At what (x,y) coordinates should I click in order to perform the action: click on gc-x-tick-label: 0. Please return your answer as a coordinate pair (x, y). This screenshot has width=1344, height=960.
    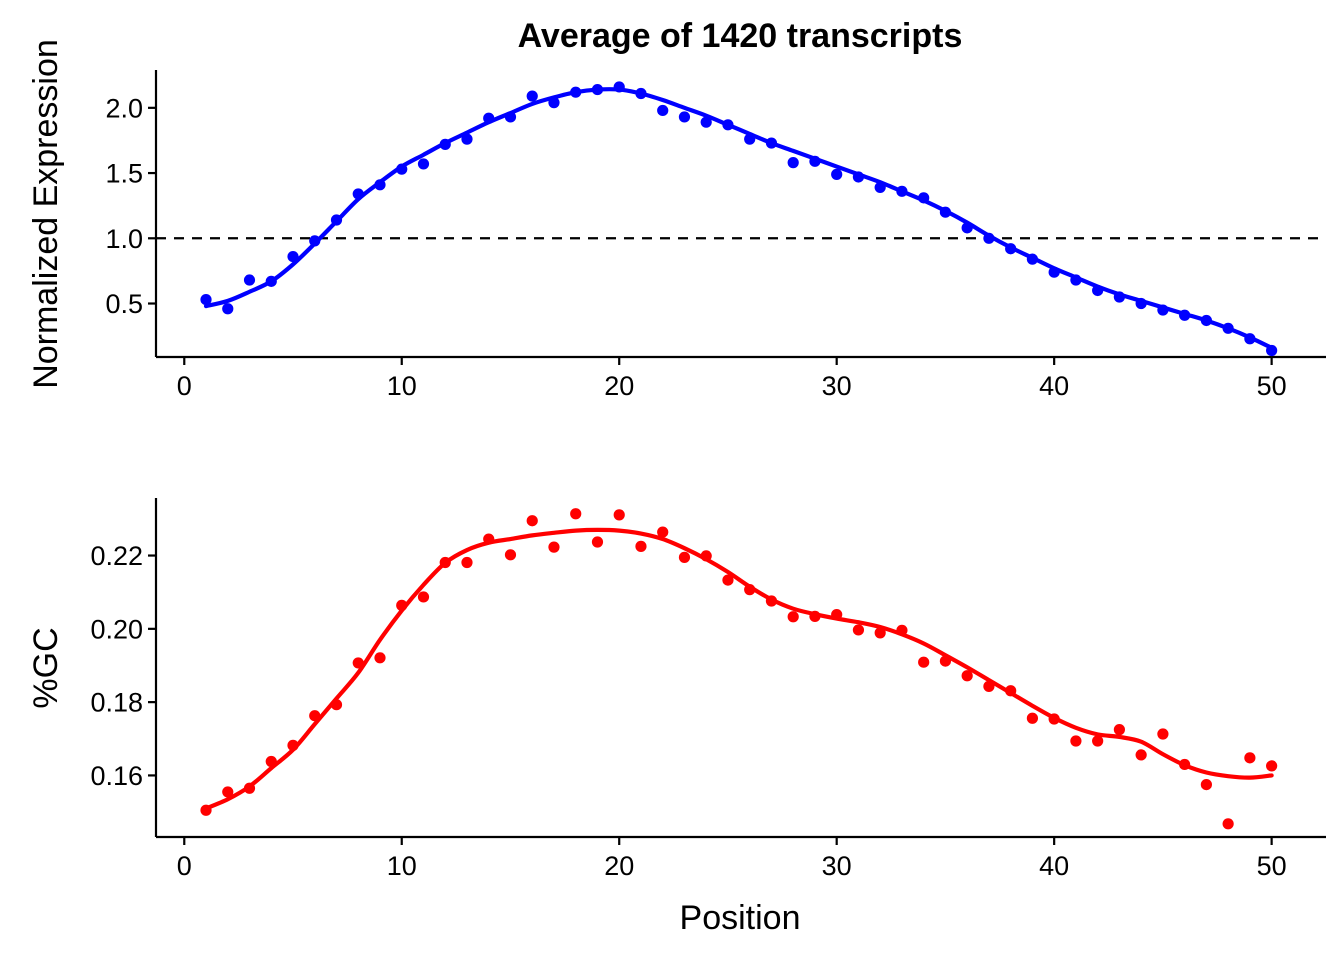
    Looking at the image, I should click on (184, 866).